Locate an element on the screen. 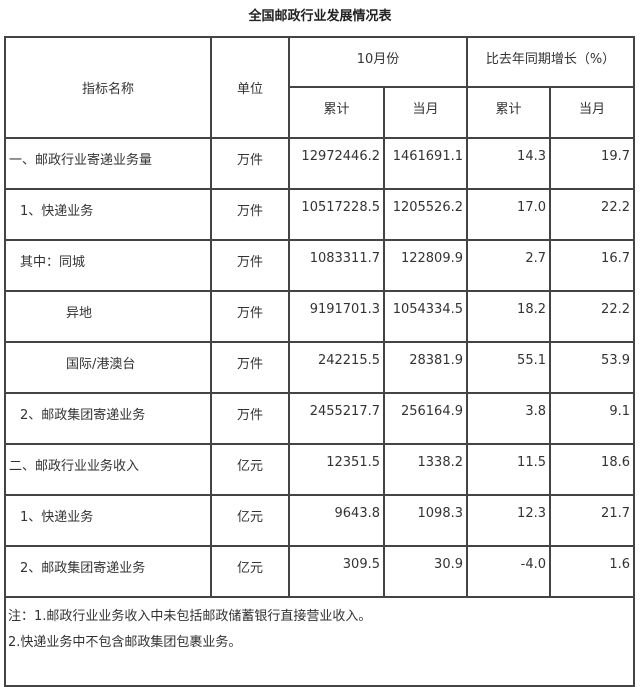  row-cumulative: 10517228.5 is located at coordinates (336, 214).